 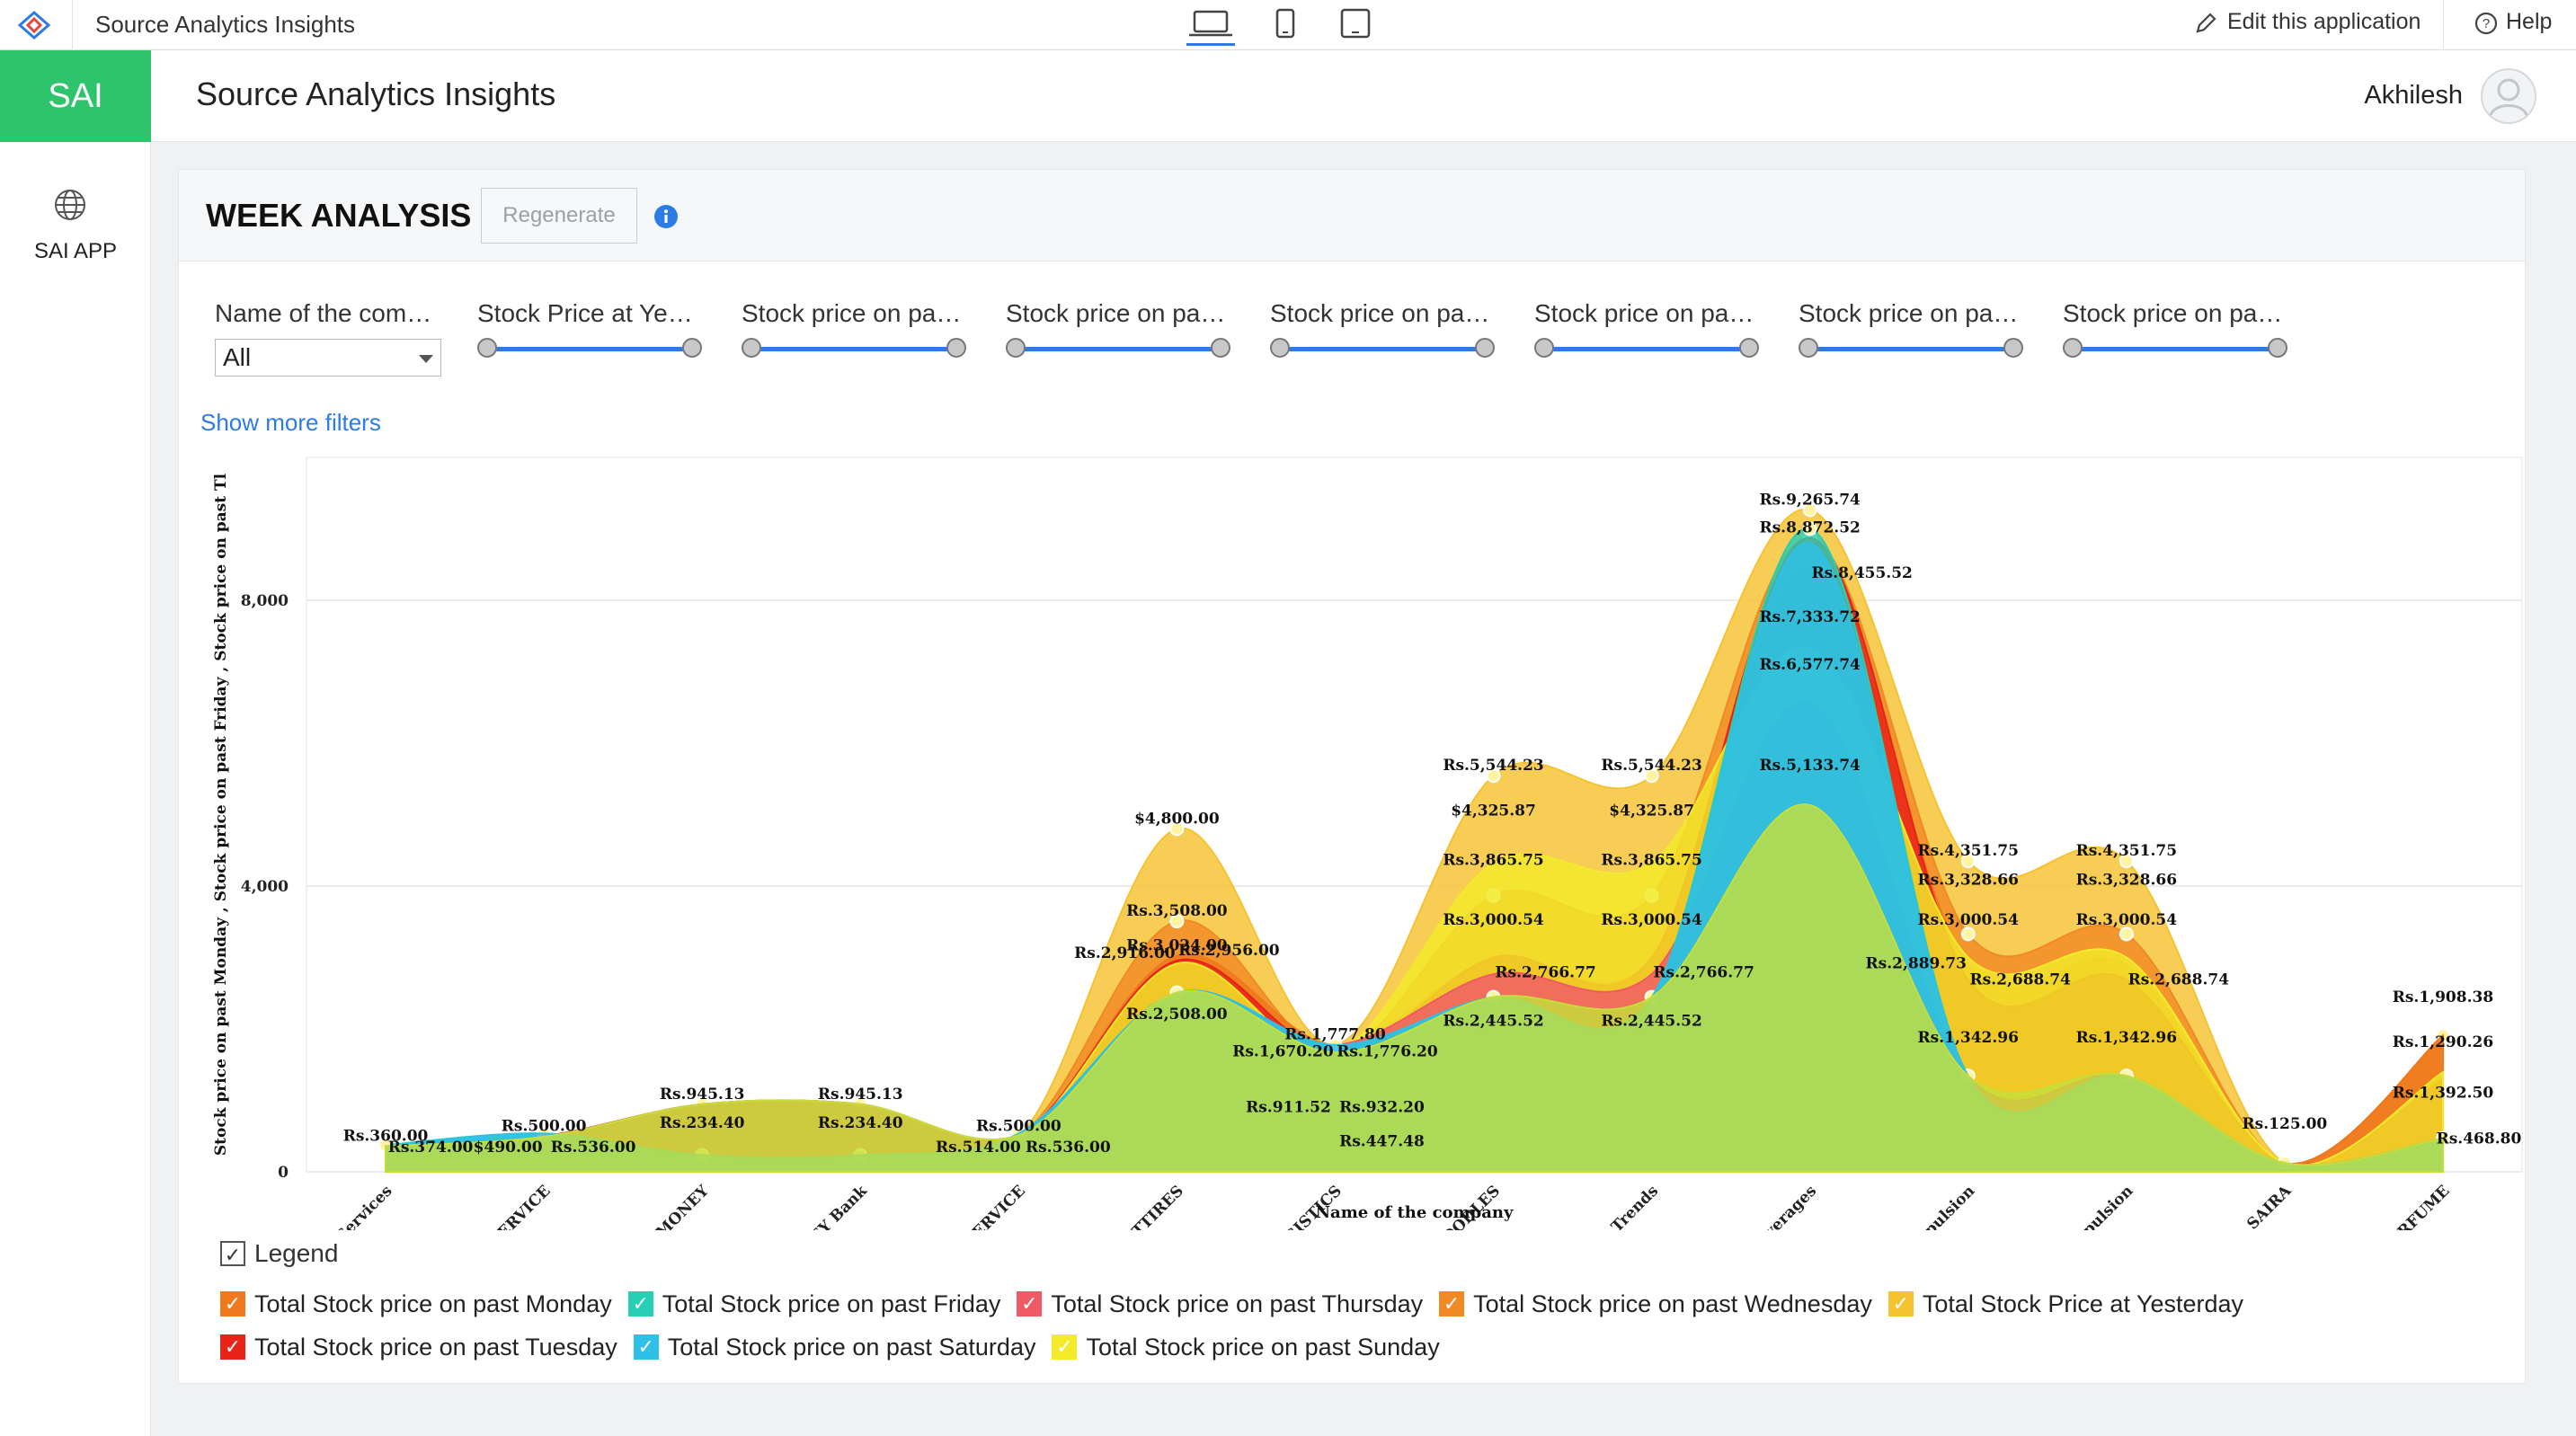 What do you see at coordinates (509, 1148) in the screenshot?
I see `data-label: $490.00` at bounding box center [509, 1148].